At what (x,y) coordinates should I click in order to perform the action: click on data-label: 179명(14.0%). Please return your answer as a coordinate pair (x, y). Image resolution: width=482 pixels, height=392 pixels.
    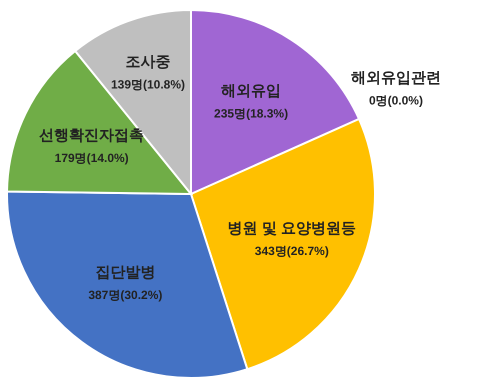
    Looking at the image, I should click on (91, 157).